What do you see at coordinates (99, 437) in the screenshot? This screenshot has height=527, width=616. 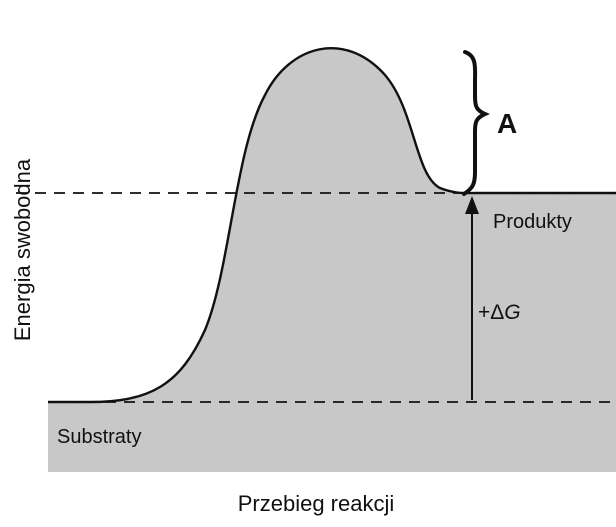 I see `substrates-label: Substraty` at bounding box center [99, 437].